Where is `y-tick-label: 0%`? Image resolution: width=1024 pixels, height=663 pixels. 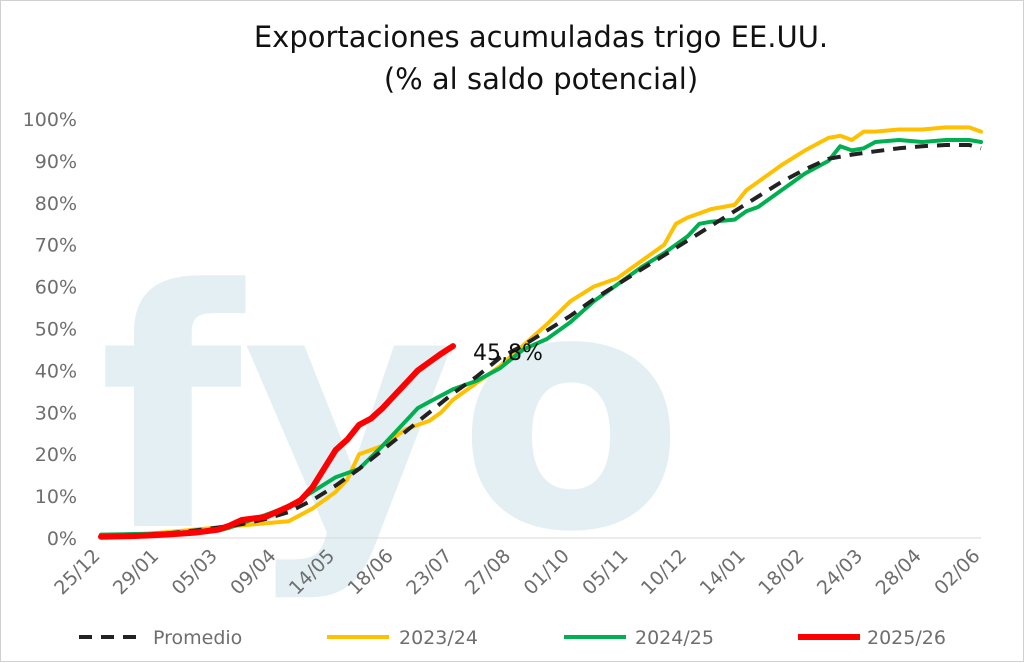 y-tick-label: 0% is located at coordinates (62, 539).